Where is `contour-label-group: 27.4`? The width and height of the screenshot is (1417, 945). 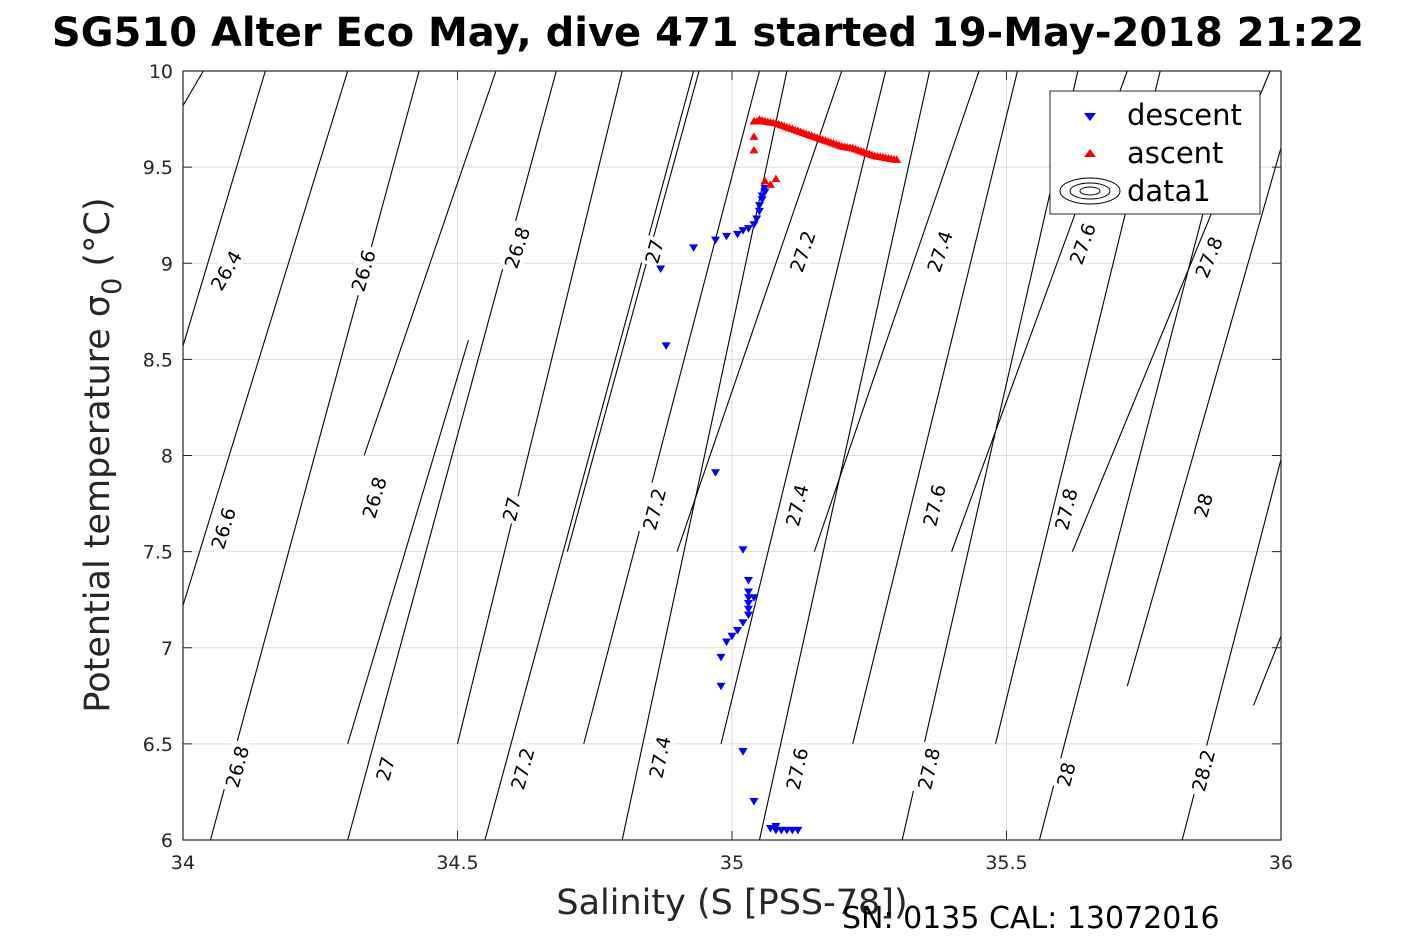 contour-label-group: 27.4 is located at coordinates (659, 757).